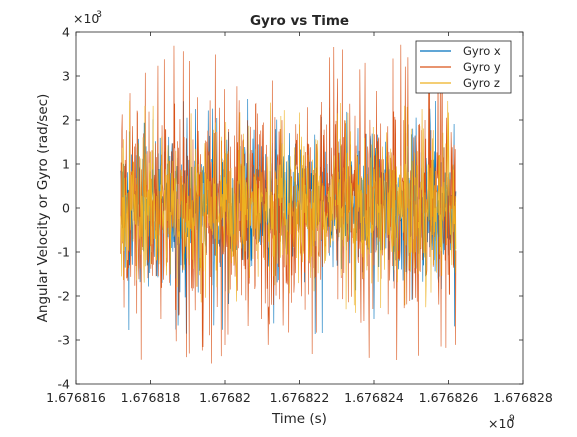  What do you see at coordinates (64, 296) in the screenshot?
I see `y-tick-label: -2` at bounding box center [64, 296].